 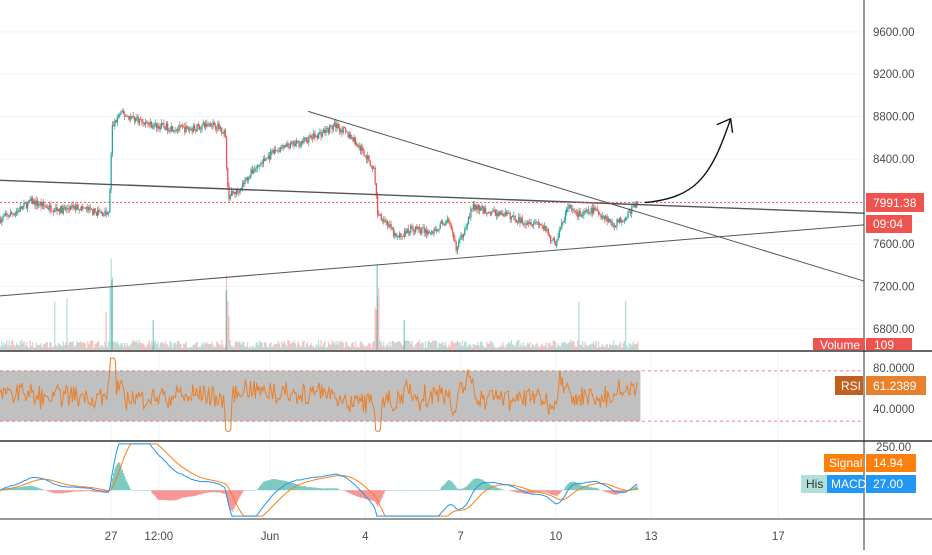 What do you see at coordinates (858, 473) in the screenshot?
I see `macd-legend: Signal 14.94 His MACD 27.00` at bounding box center [858, 473].